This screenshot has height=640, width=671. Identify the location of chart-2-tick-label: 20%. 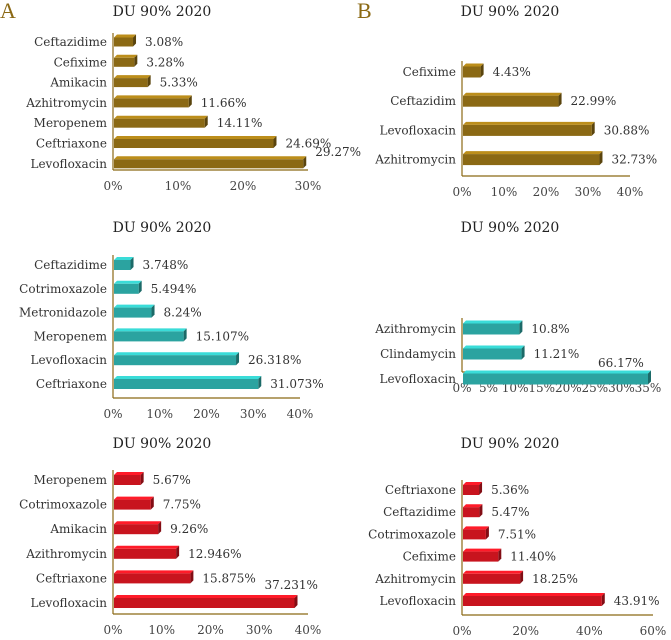
(206, 414).